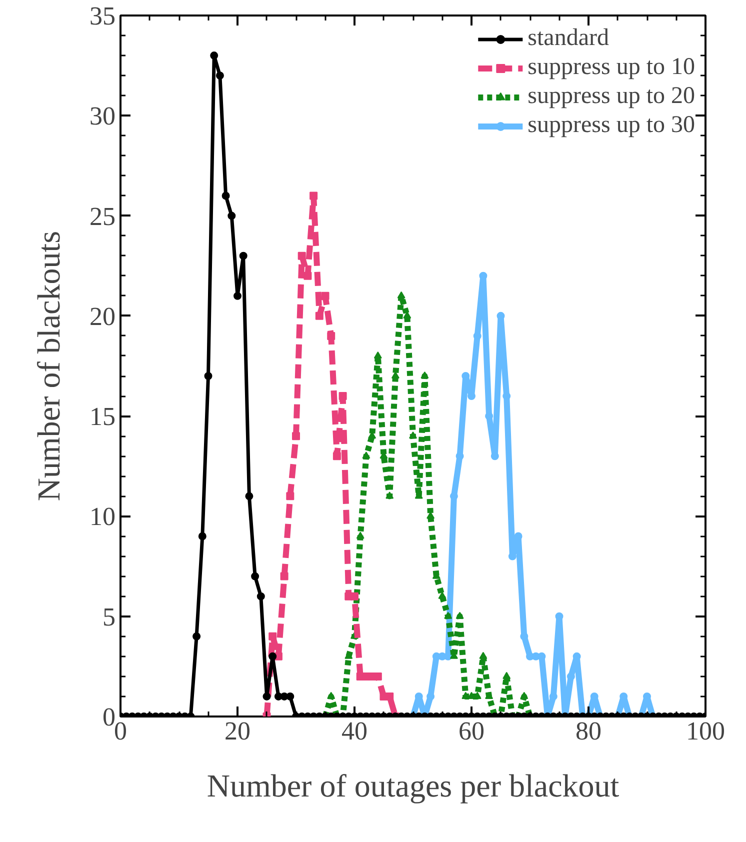 Image resolution: width=746 pixels, height=842 pixels. Describe the element at coordinates (103, 216) in the screenshot. I see `y-tick-label: 25` at that location.